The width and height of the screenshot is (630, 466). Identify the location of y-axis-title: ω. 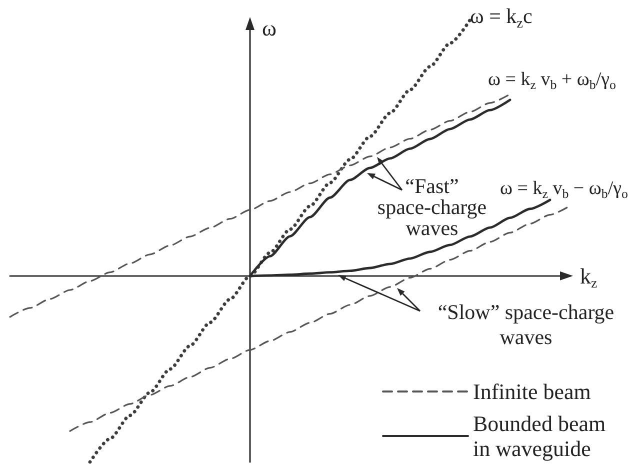
(269, 28).